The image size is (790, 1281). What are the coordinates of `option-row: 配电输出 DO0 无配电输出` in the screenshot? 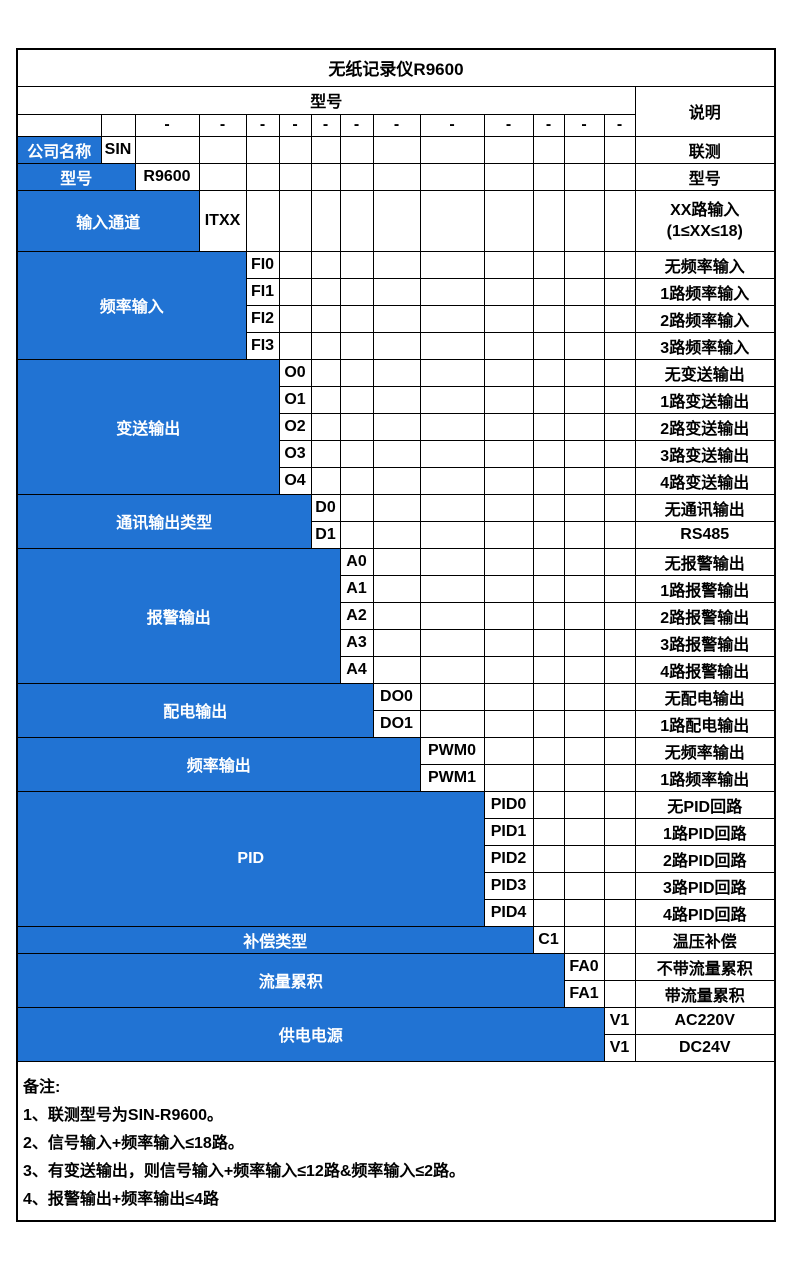 It's located at (396, 710).